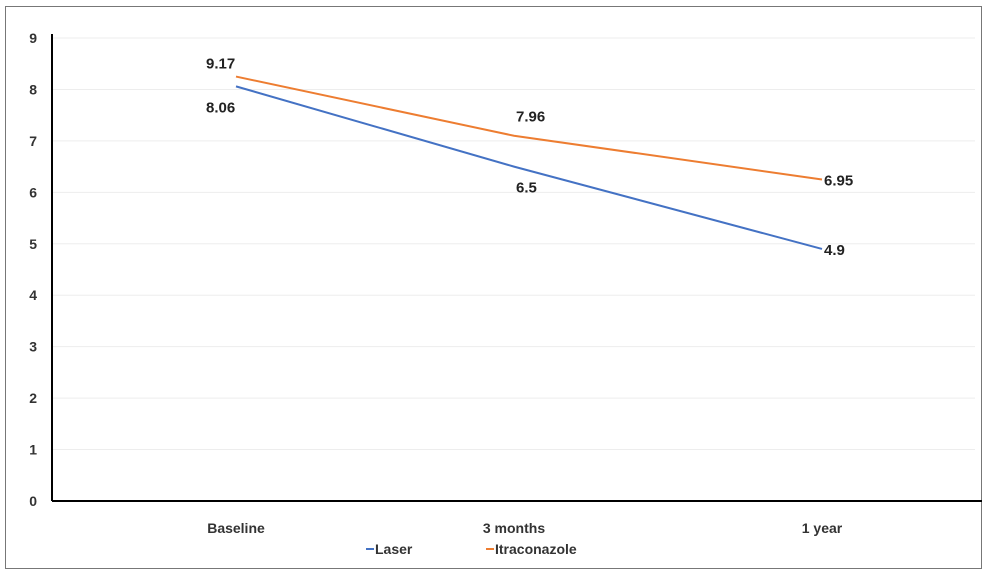 The image size is (987, 575). Describe the element at coordinates (530, 117) in the screenshot. I see `data-label: 7.96` at that location.